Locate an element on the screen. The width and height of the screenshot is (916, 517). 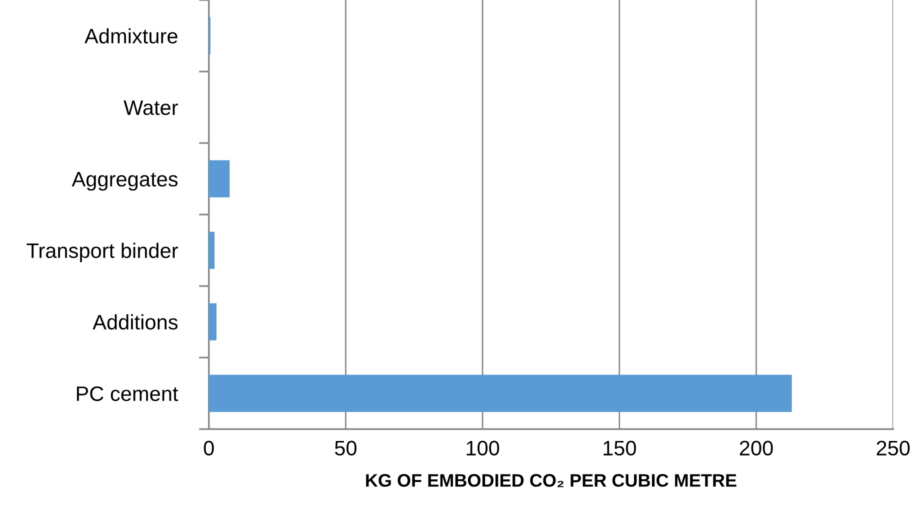
x-tick-label: 0 is located at coordinates (209, 448).